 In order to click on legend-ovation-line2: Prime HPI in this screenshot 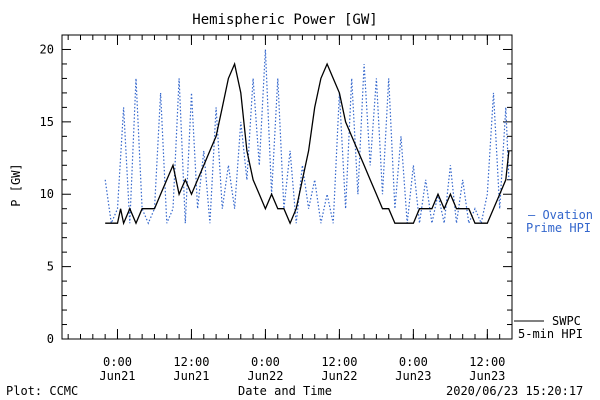, I will do `click(559, 228)`.